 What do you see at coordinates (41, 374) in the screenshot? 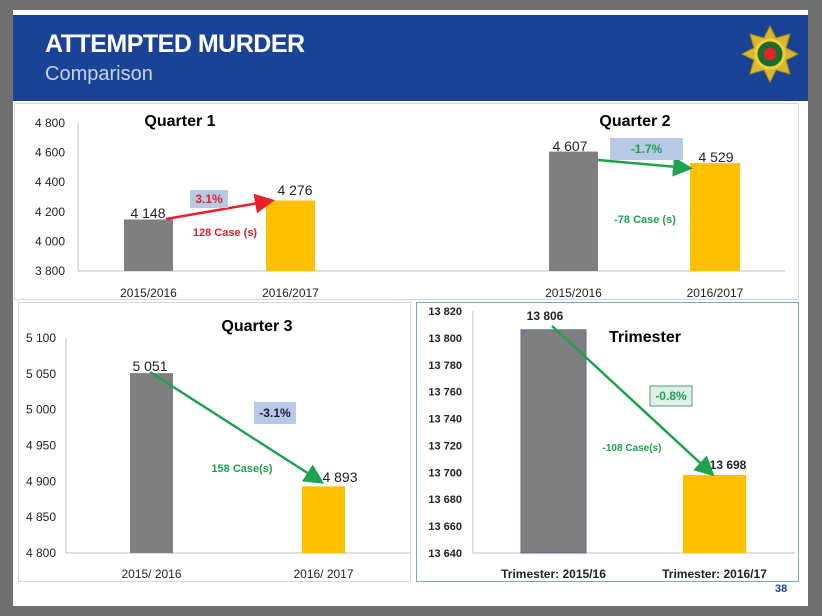
I see `y-tick-label: 5 050` at bounding box center [41, 374].